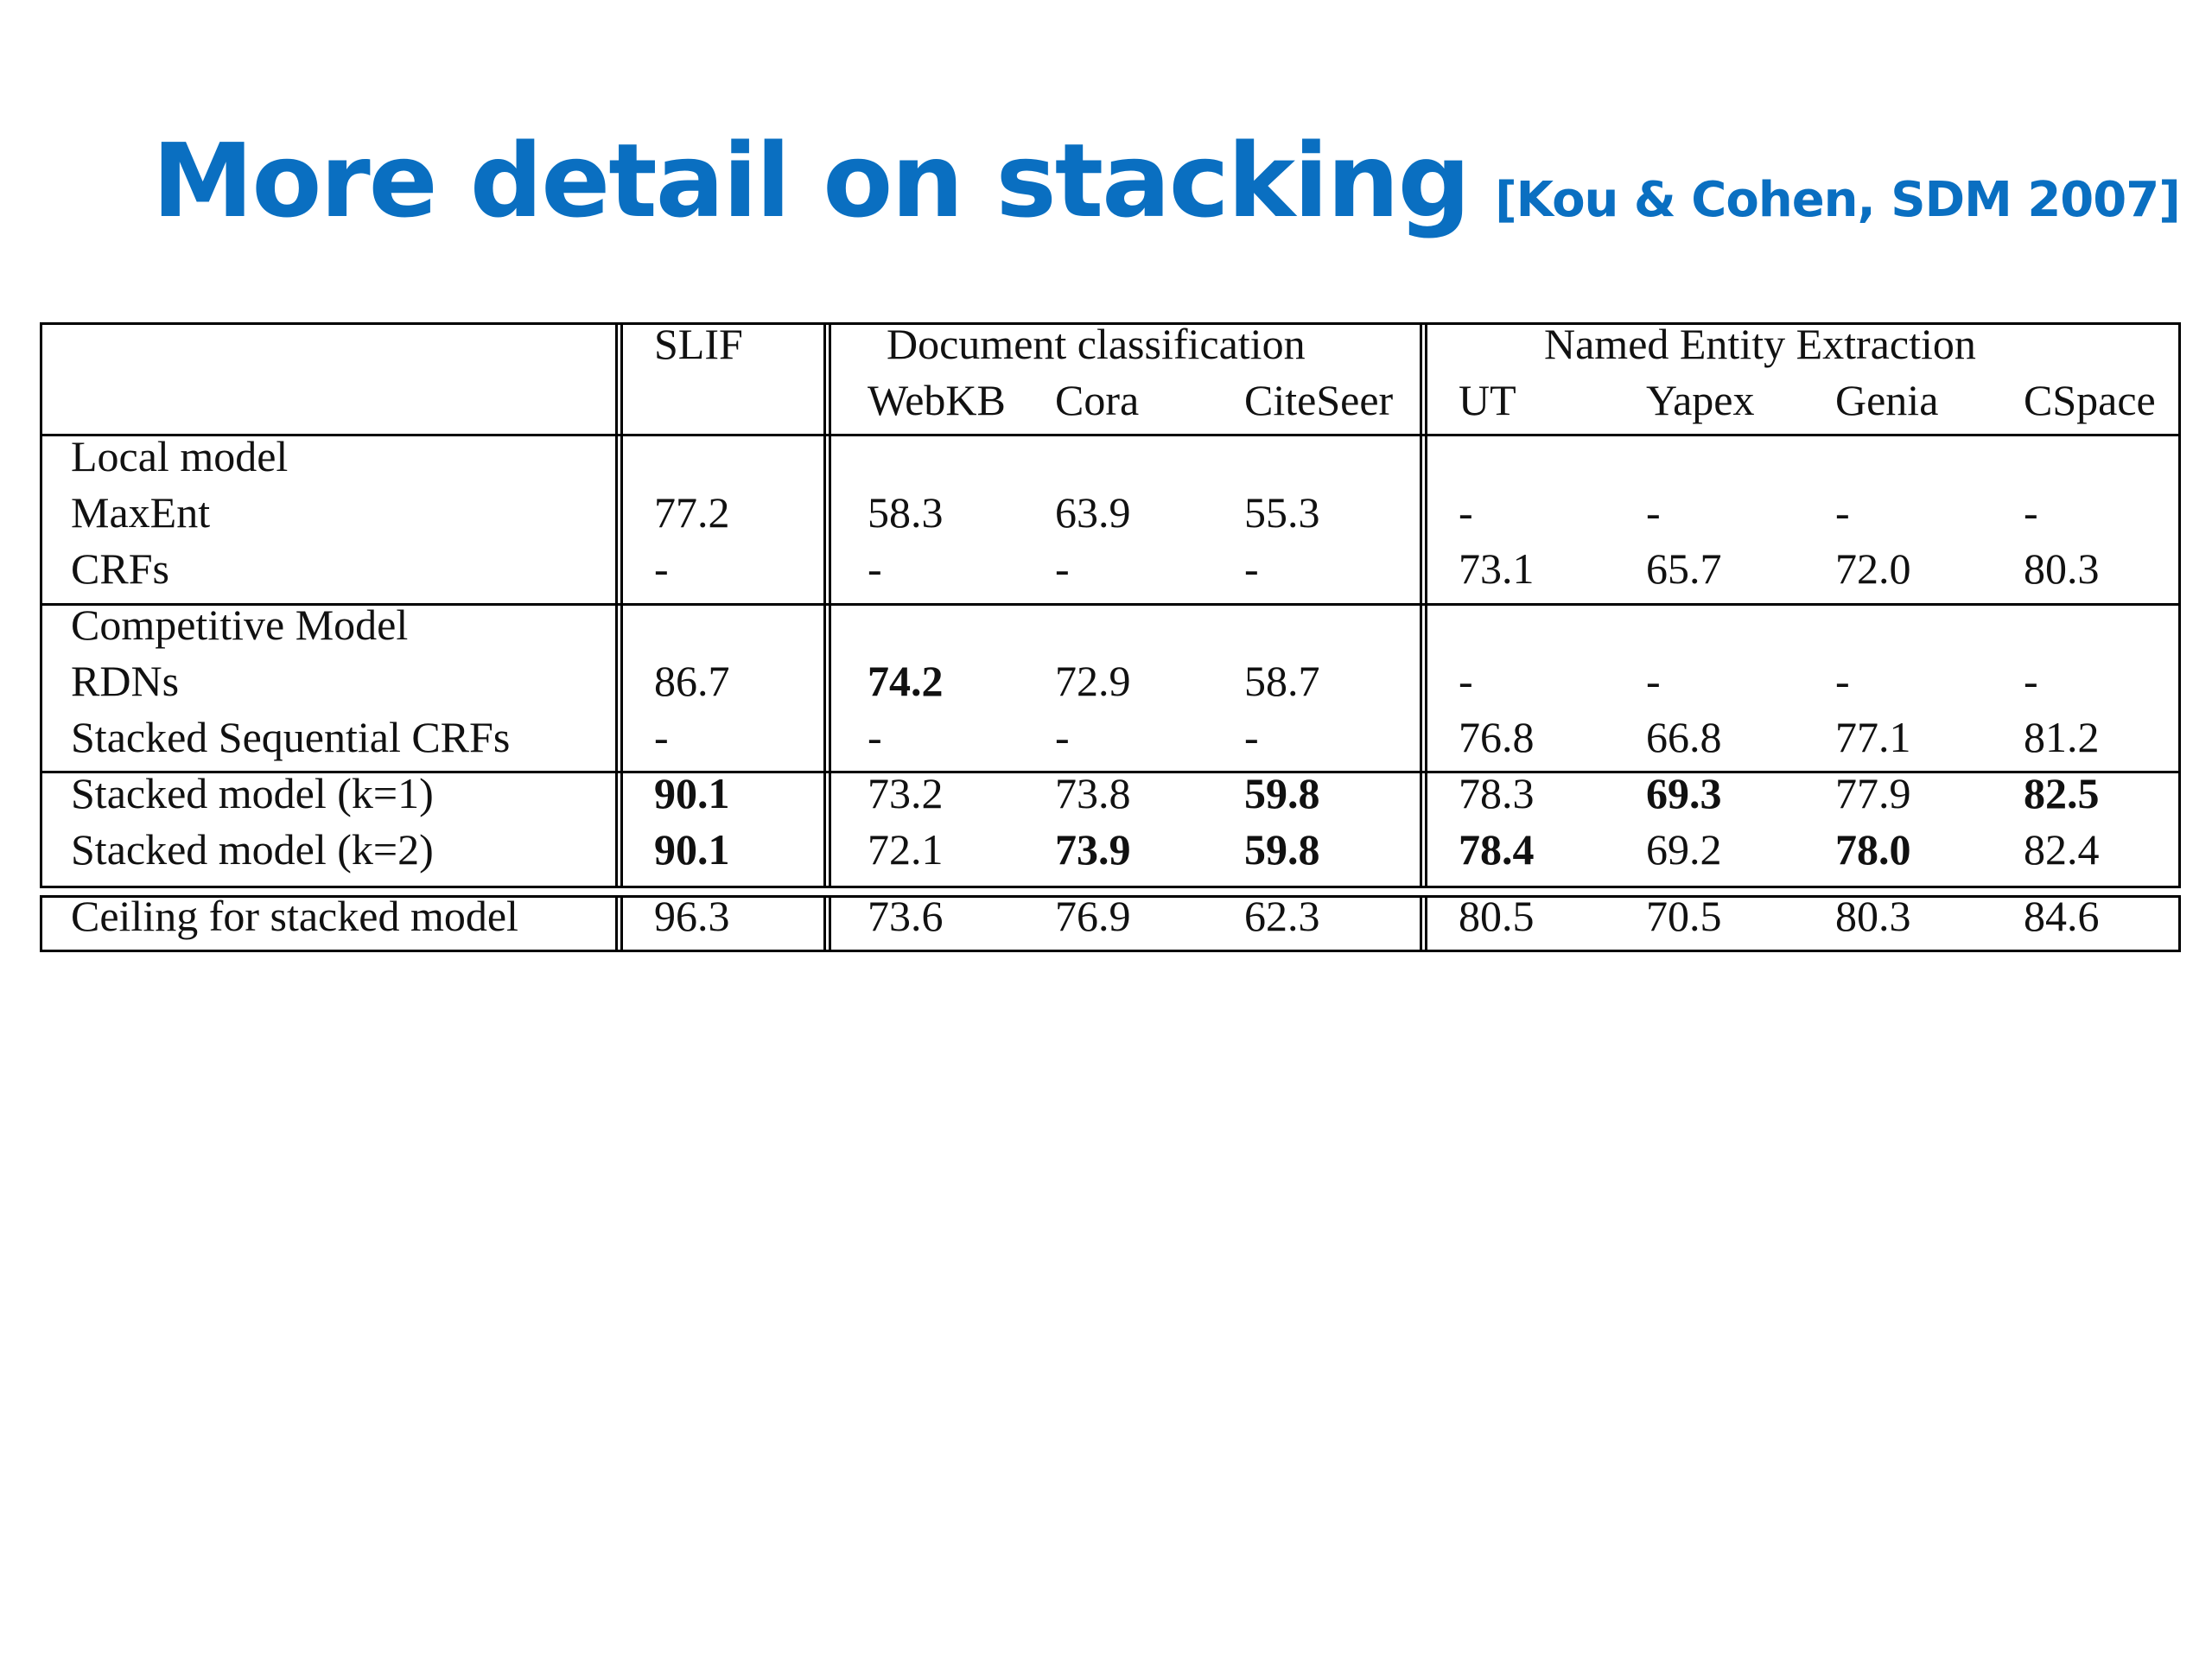 This screenshot has height=1659, width=2212. Describe the element at coordinates (1760, 344) in the screenshot. I see `header-named-entity-extraction: Named Entity Extraction` at that location.